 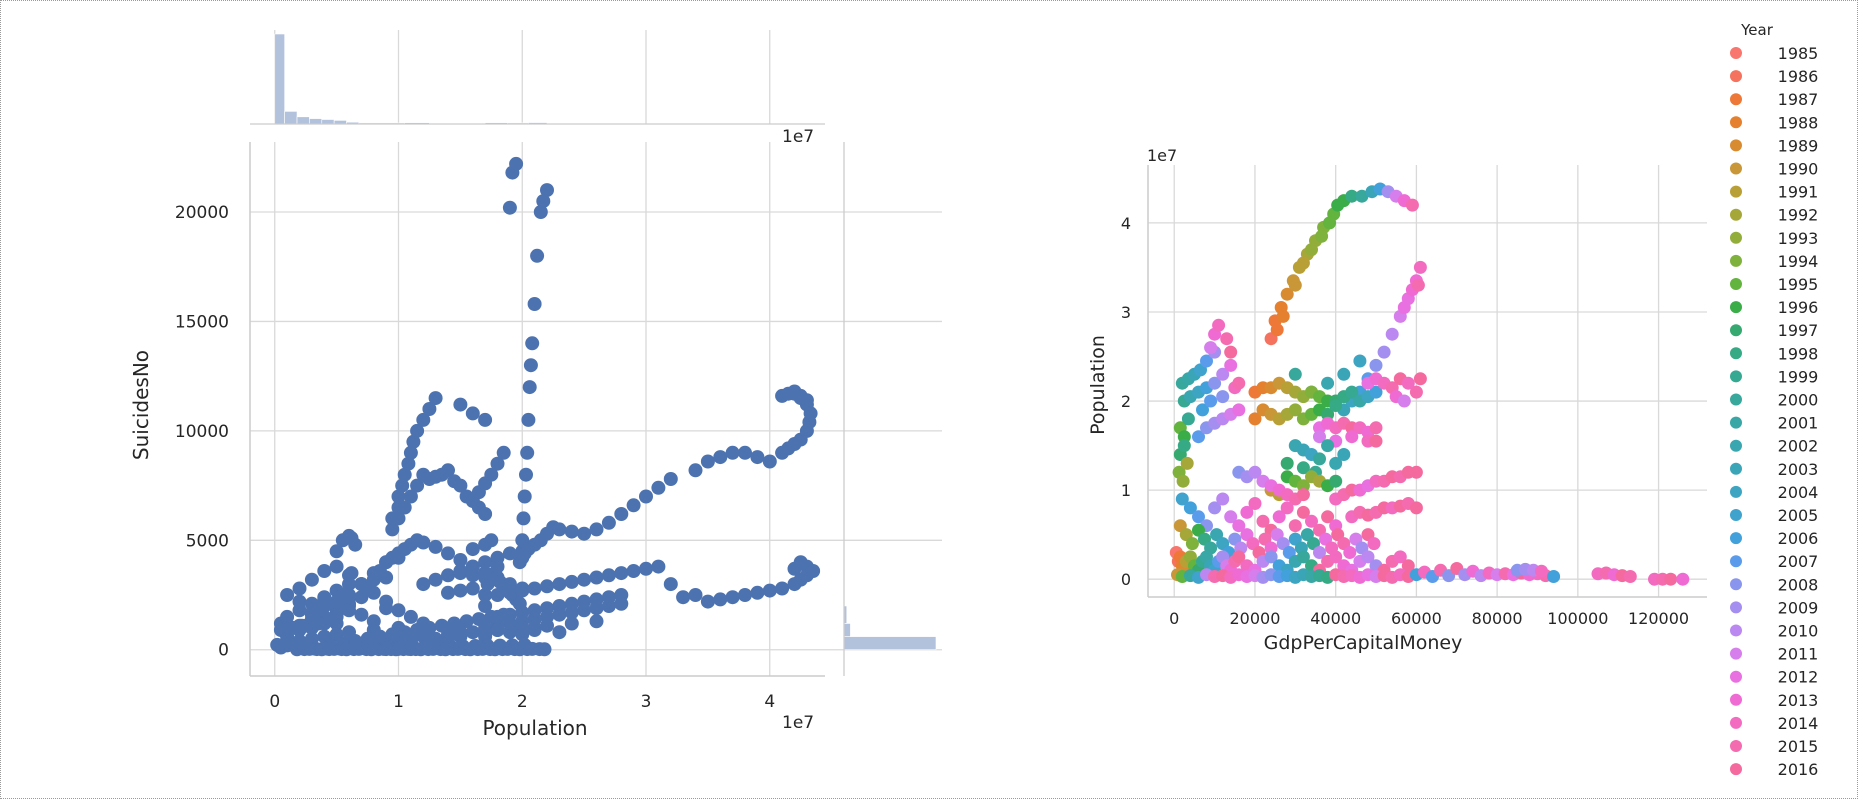 I want to click on marginal-x-offset-label: 1e7, so click(x=798, y=137).